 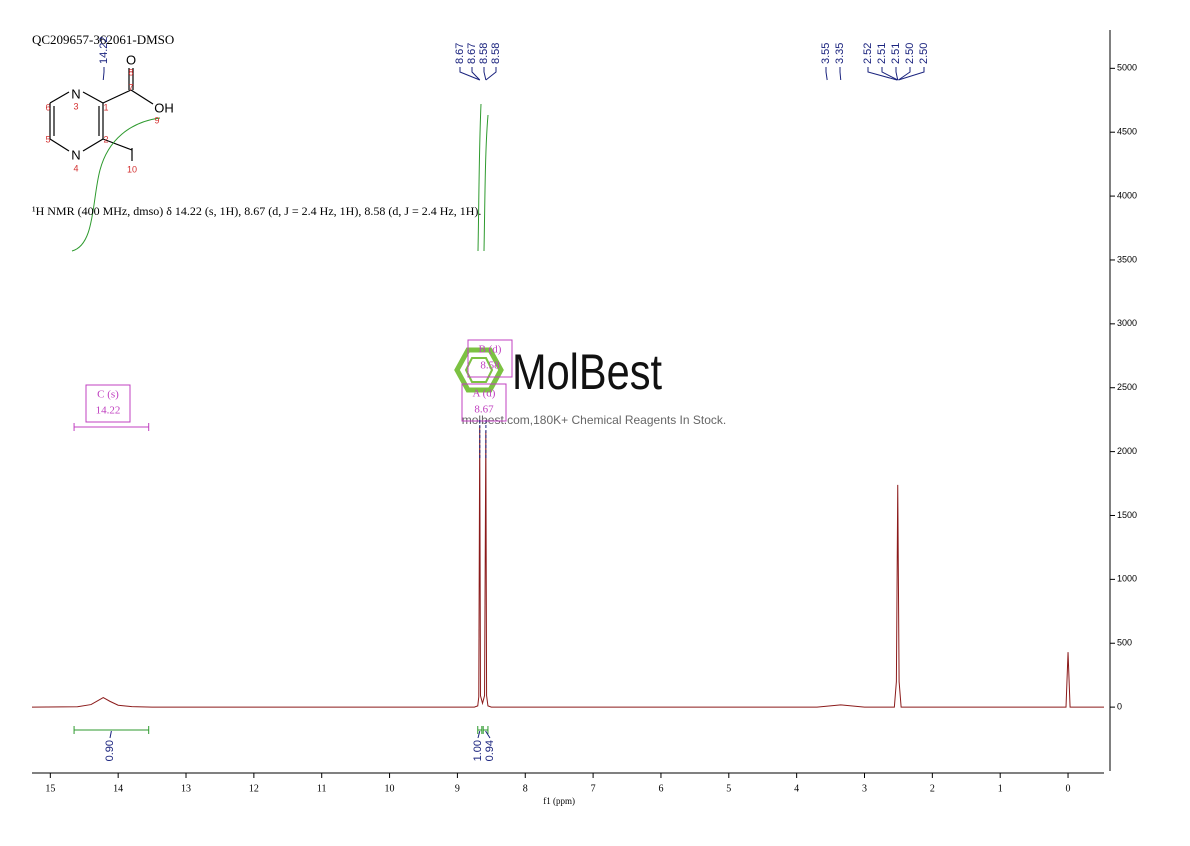 What do you see at coordinates (484, 394) in the screenshot?
I see `multiplet-name: A (d)` at bounding box center [484, 394].